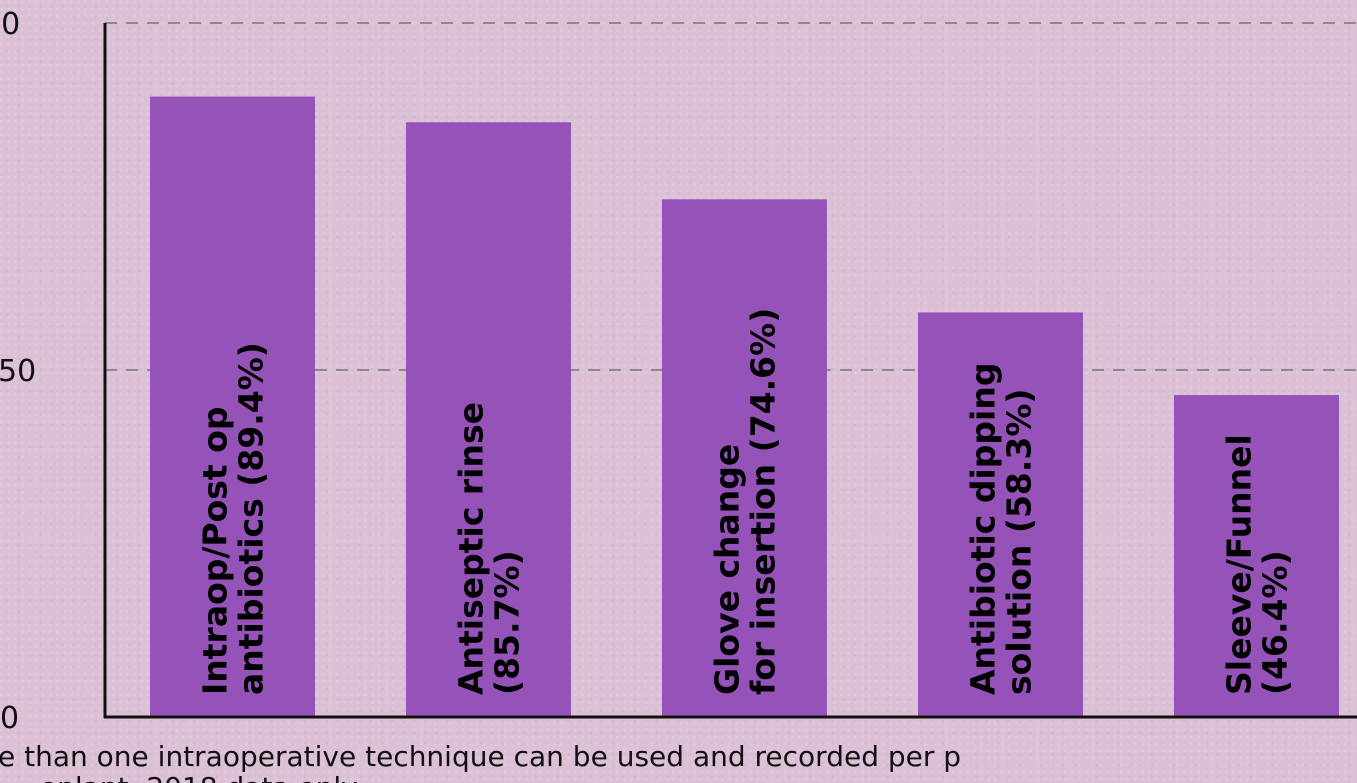 The image size is (1357, 783). I want to click on y-tick-labels: 0 50 00, so click(18, 371).